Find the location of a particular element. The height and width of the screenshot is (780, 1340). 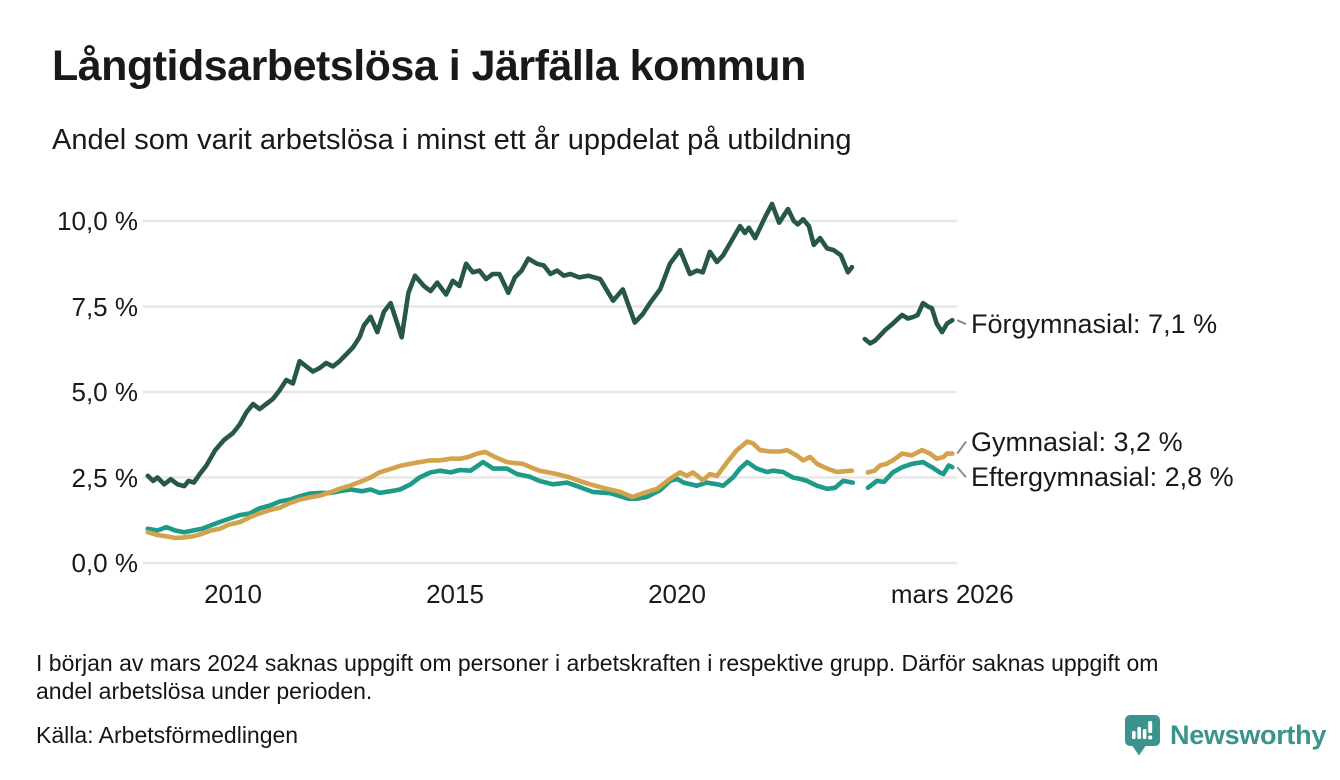

y-tick-label: 5,0 % is located at coordinates (105, 392).